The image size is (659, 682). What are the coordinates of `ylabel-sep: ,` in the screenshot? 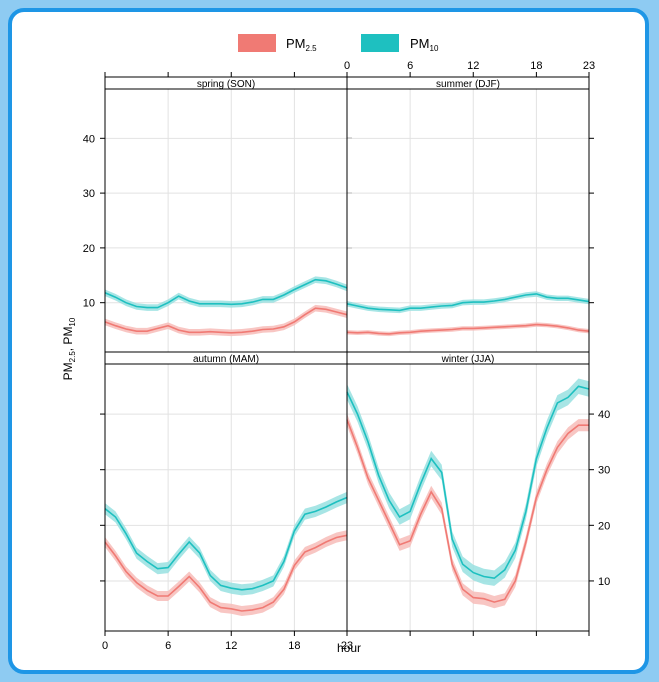 It's located at (68, 348).